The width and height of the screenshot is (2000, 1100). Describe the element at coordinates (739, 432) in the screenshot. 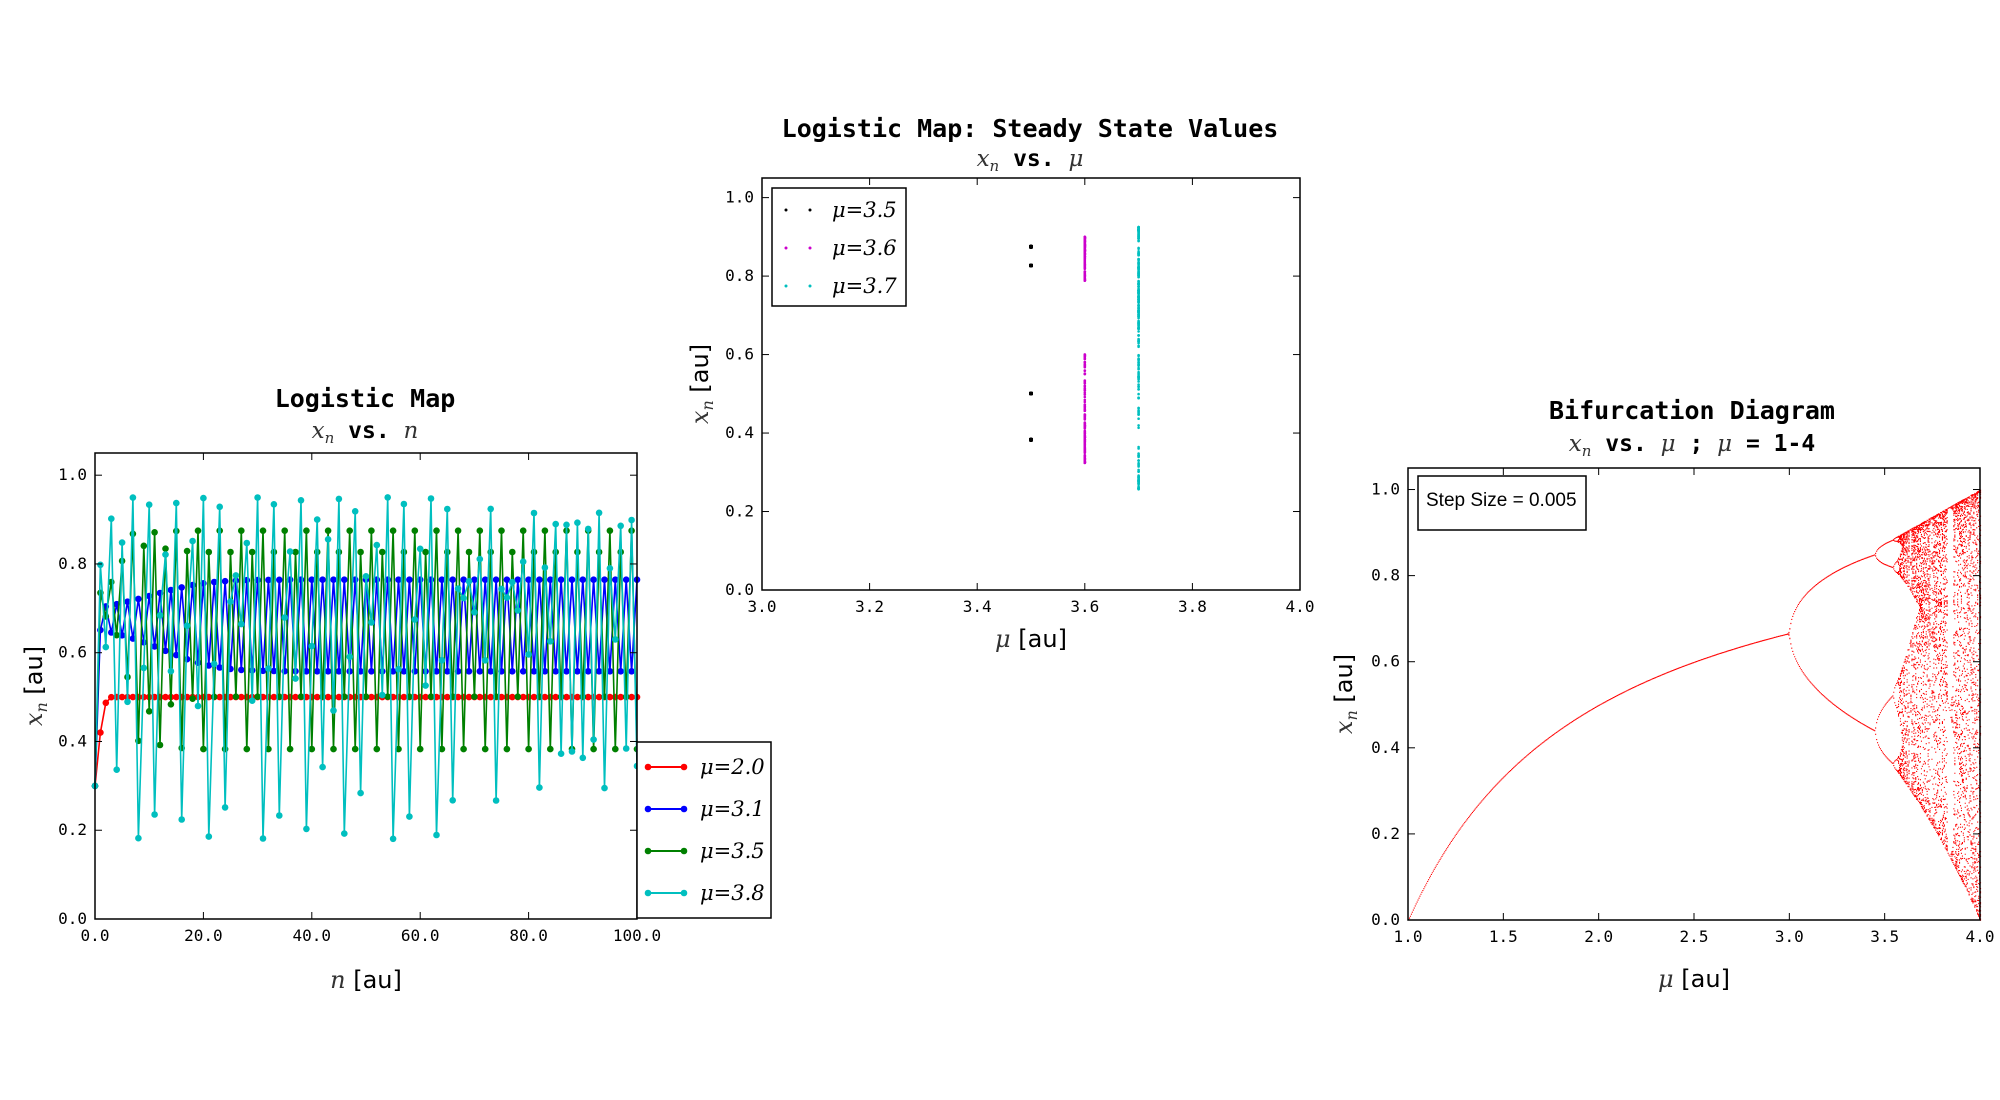

I see `y-tick-label: 0.4` at that location.